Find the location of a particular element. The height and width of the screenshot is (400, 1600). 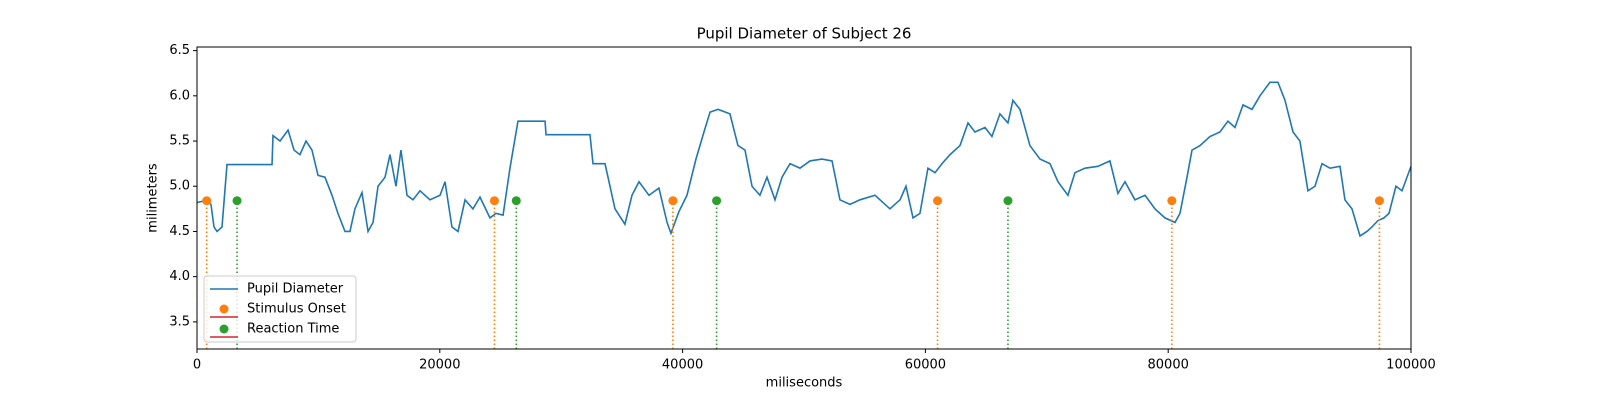

y-axis-label: milimeters is located at coordinates (153, 198).